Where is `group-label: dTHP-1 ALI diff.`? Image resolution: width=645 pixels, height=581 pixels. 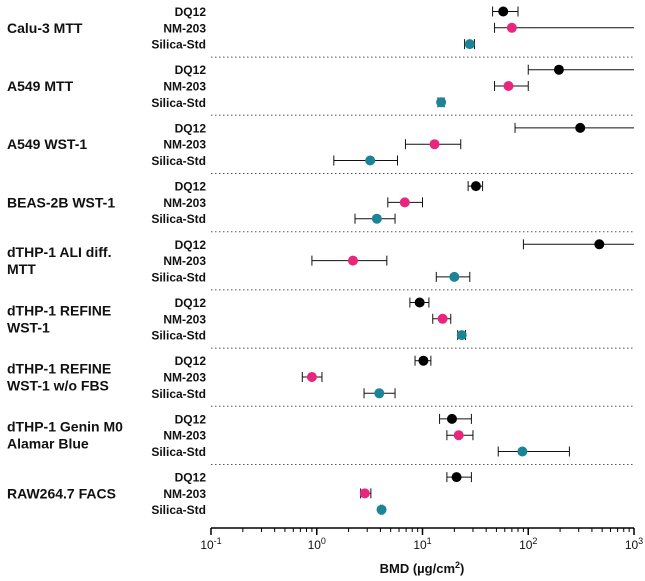 group-label: dTHP-1 ALI diff. is located at coordinates (59, 252).